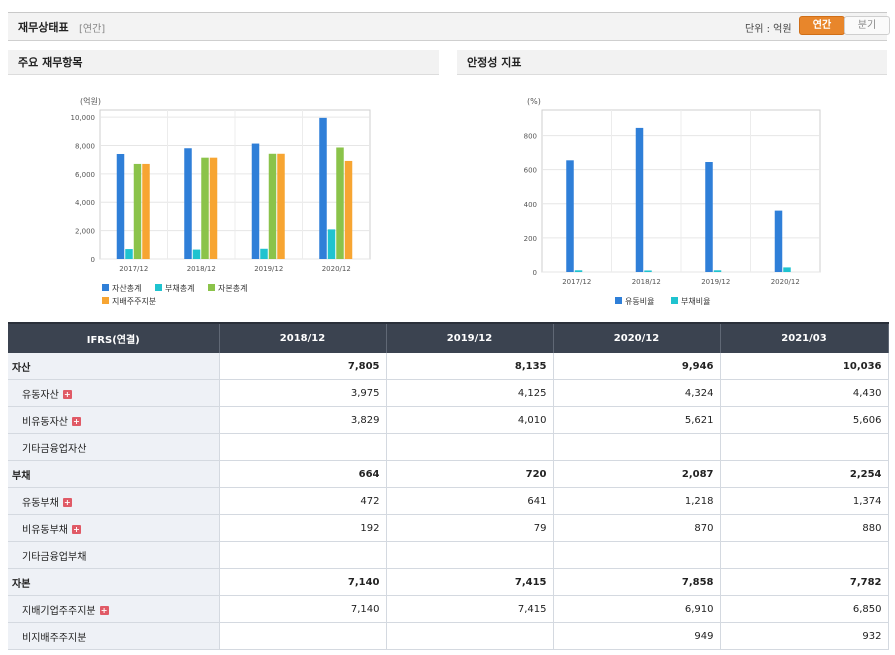  What do you see at coordinates (867, 25) in the screenshot?
I see `quarter-toggle-button: 분기` at bounding box center [867, 25].